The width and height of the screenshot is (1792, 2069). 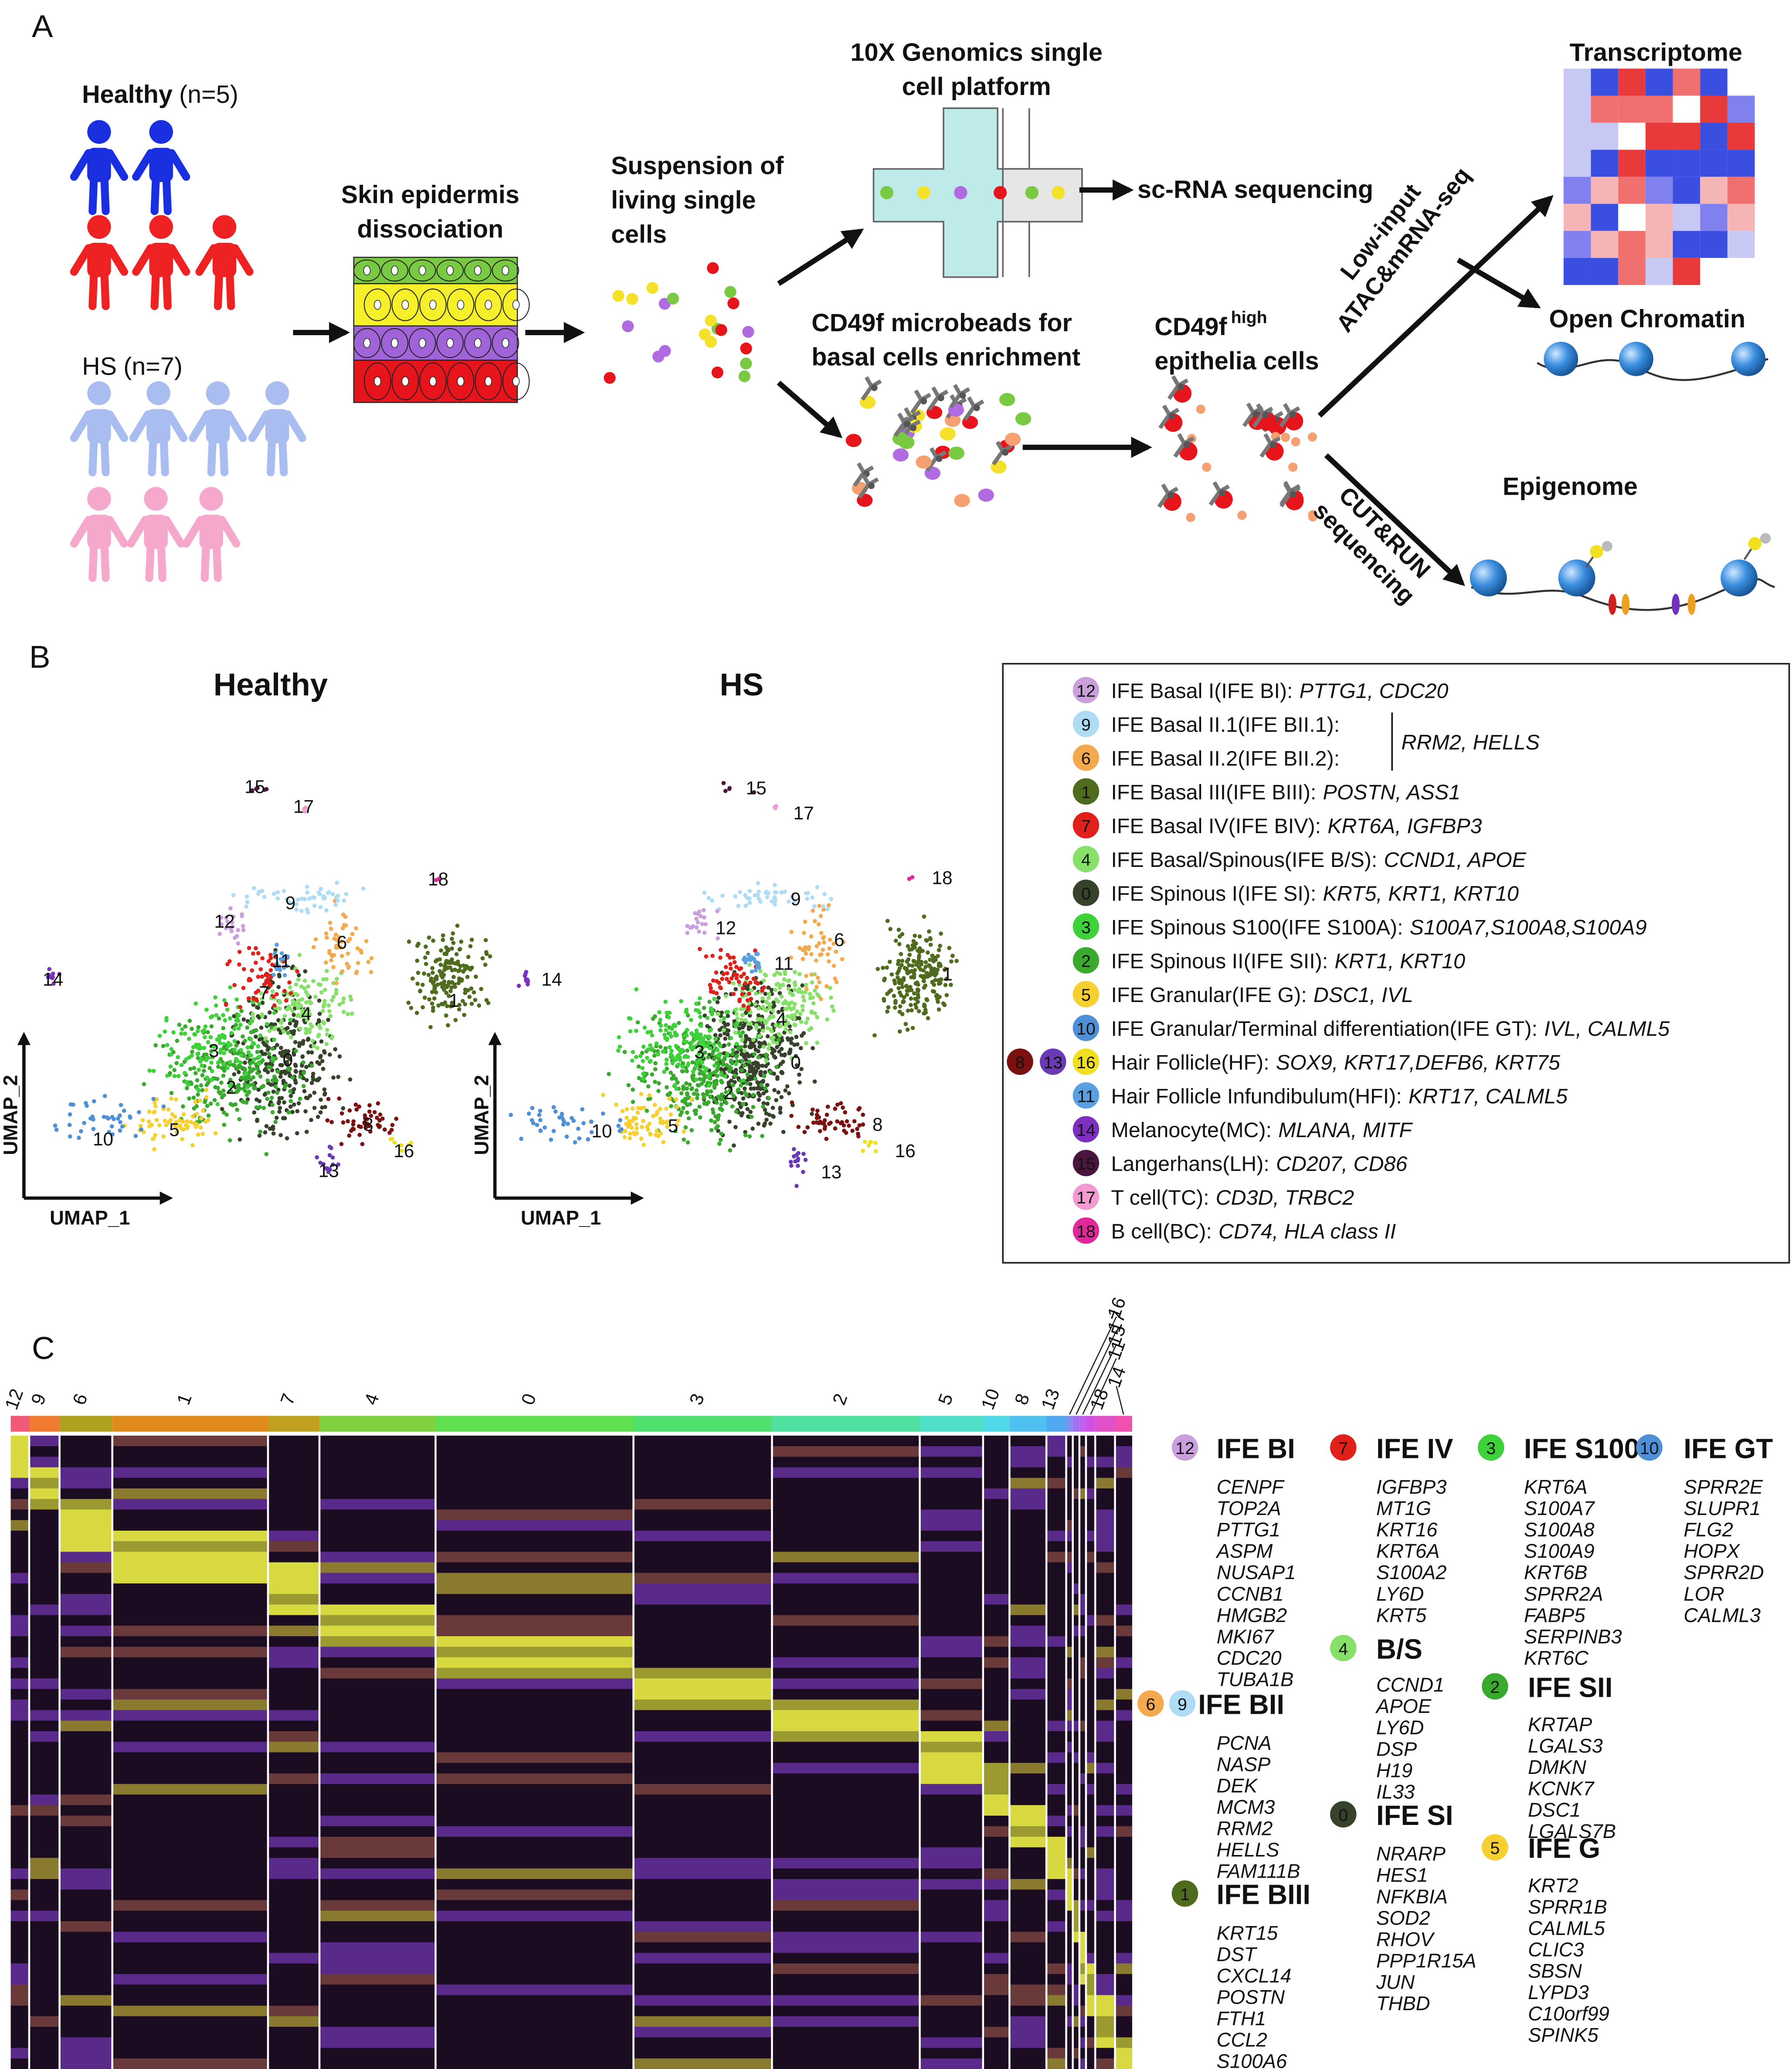 What do you see at coordinates (1405, 826) in the screenshot?
I see `marker-genes: KRT6A, IGFBP3` at bounding box center [1405, 826].